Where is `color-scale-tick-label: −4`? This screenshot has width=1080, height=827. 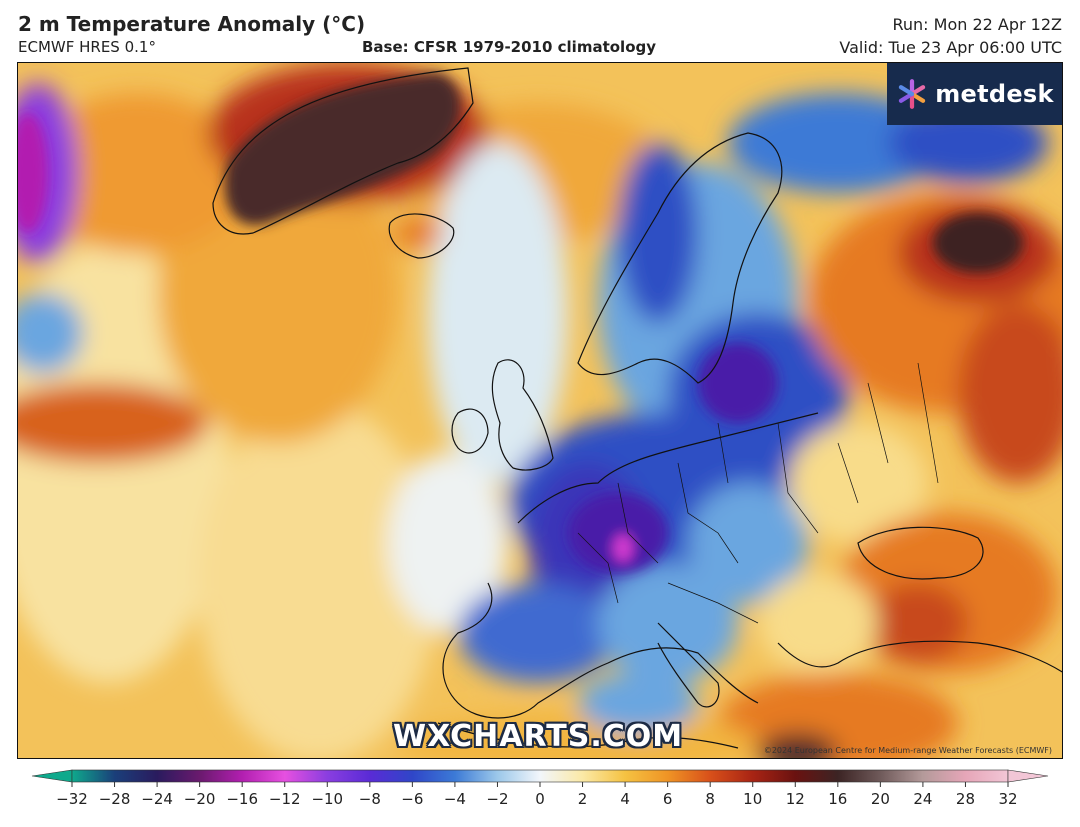
color-scale-tick-label: −4 is located at coordinates (455, 799).